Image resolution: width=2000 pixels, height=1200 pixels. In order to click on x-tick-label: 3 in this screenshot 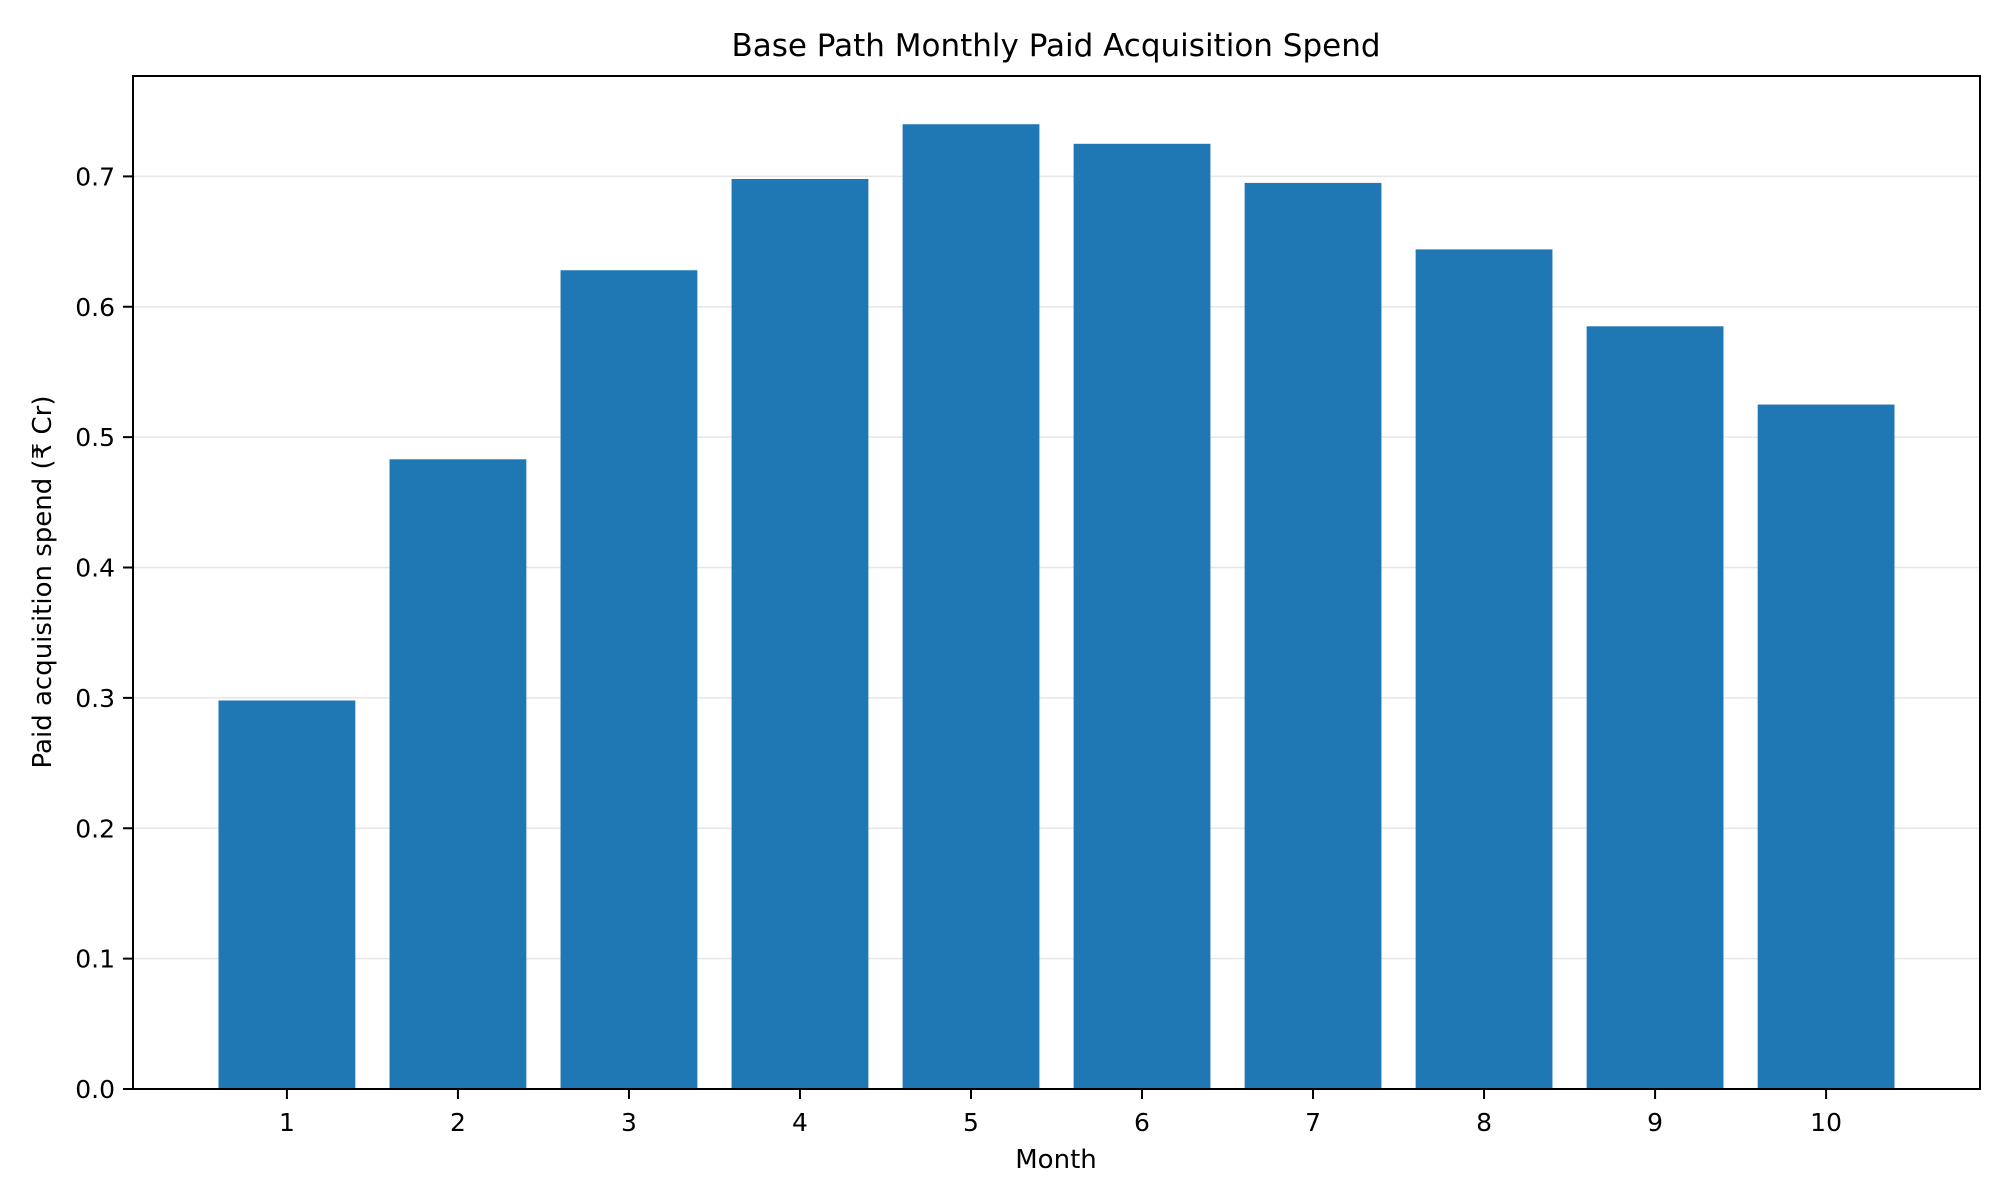, I will do `click(629, 1122)`.